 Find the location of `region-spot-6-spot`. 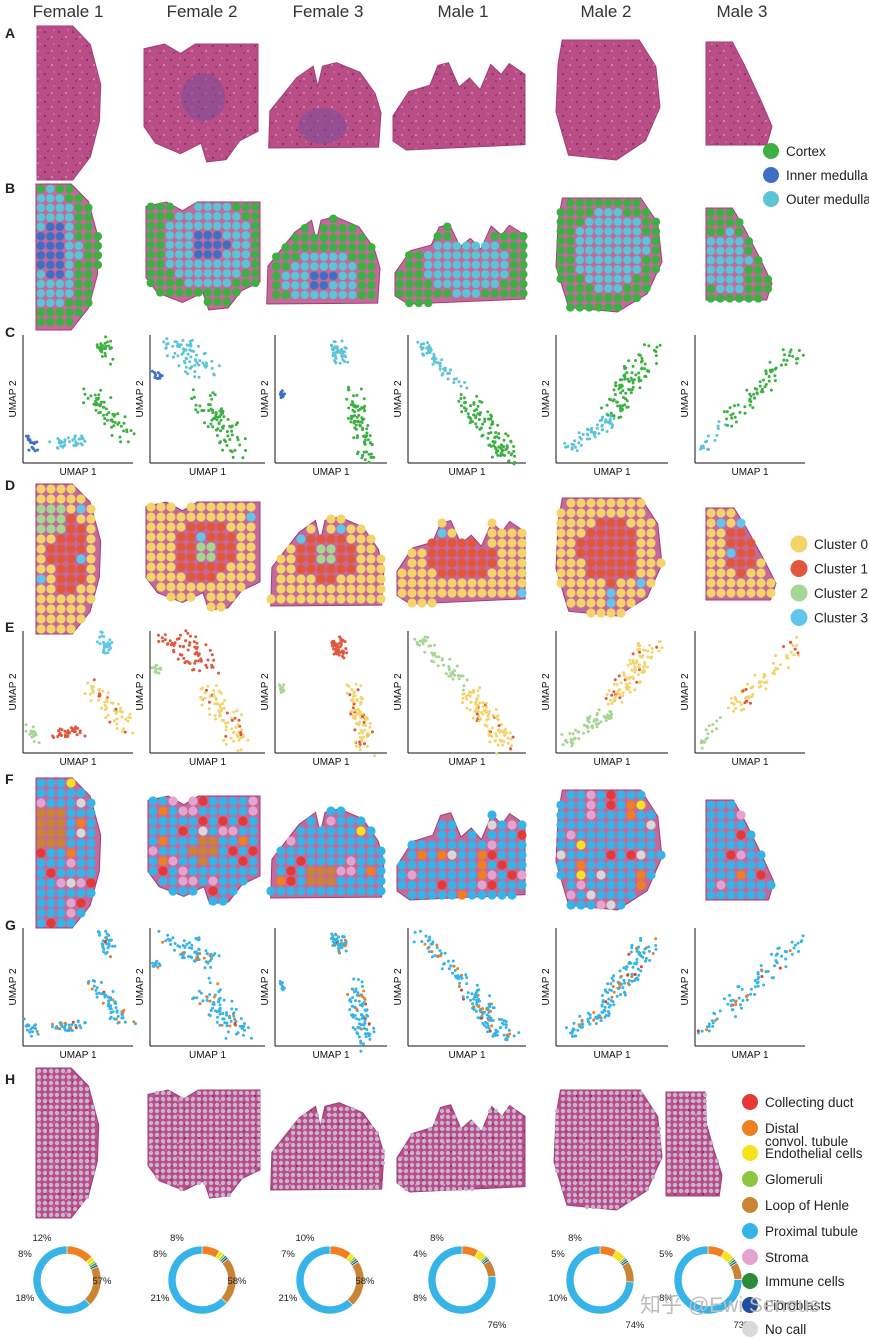

region-spot-6-spot is located at coordinates (720, 270).